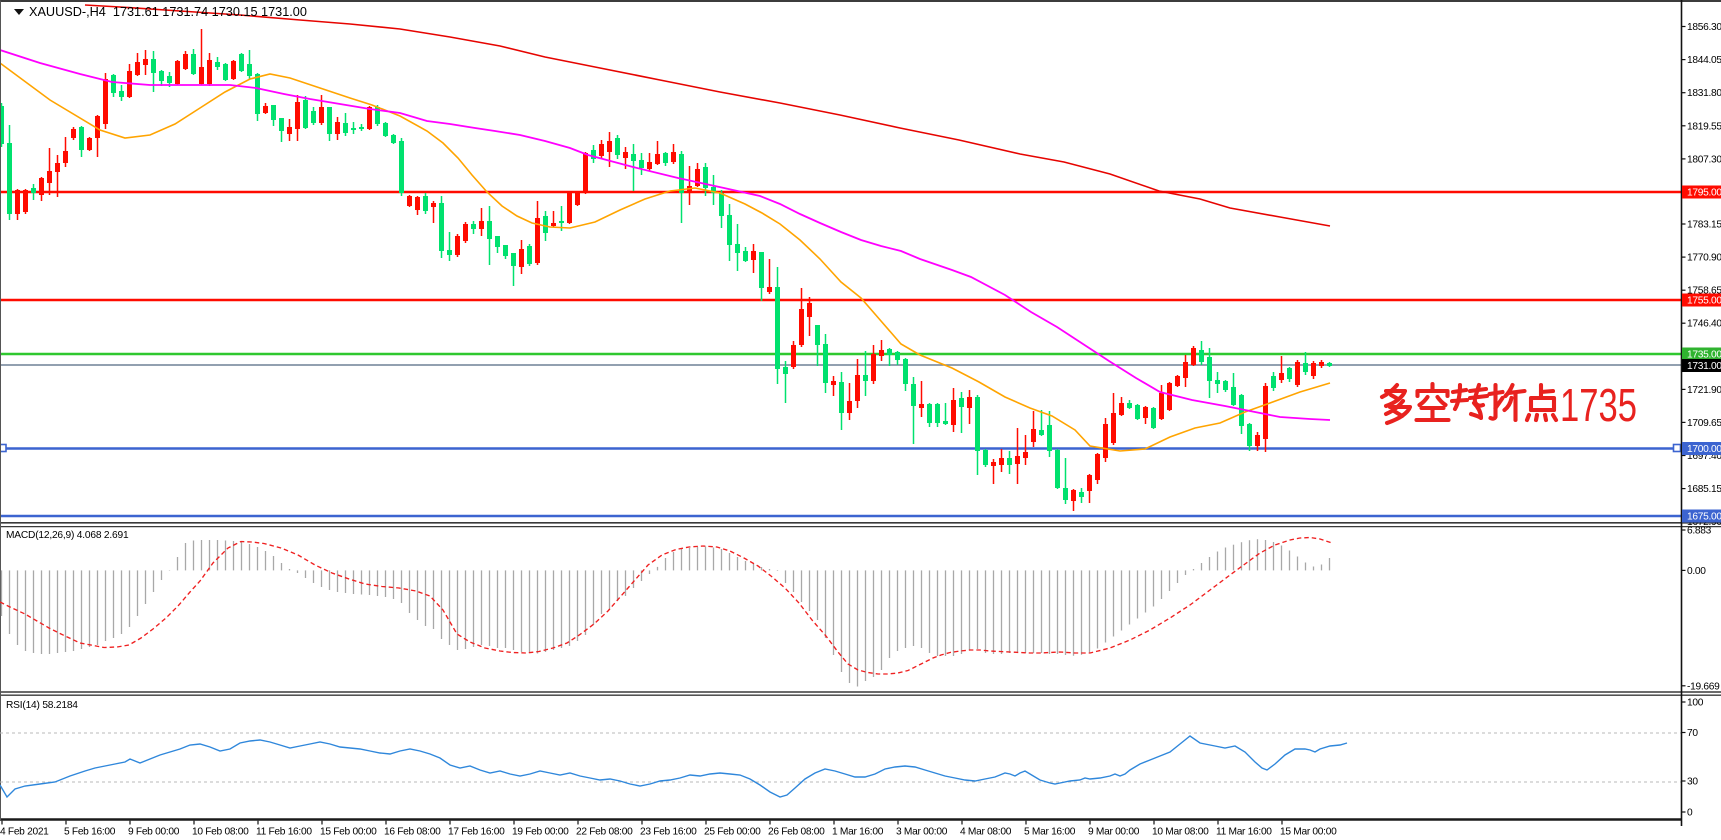 The height and width of the screenshot is (840, 1721). Describe the element at coordinates (858, 832) in the screenshot. I see `svg-text: 1 Mar 16:00` at that location.